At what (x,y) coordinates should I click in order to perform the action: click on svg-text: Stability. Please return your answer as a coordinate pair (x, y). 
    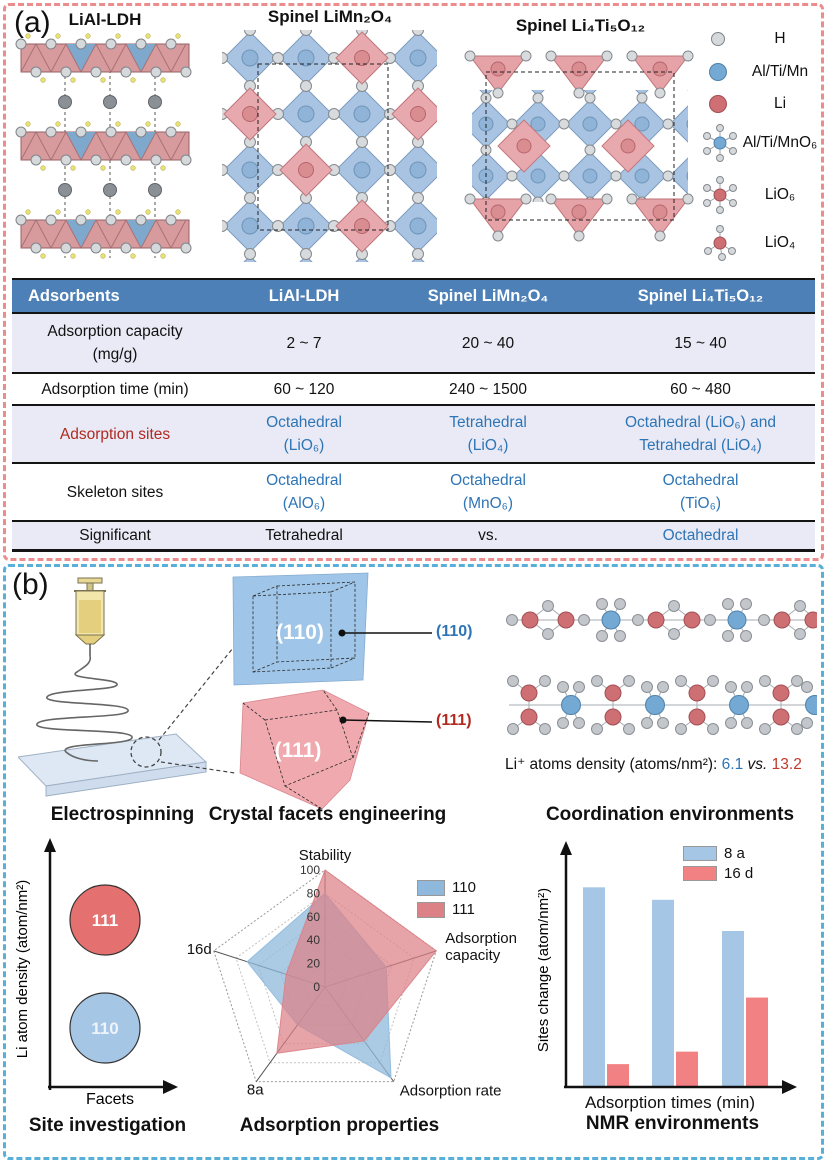
    Looking at the image, I should click on (325, 855).